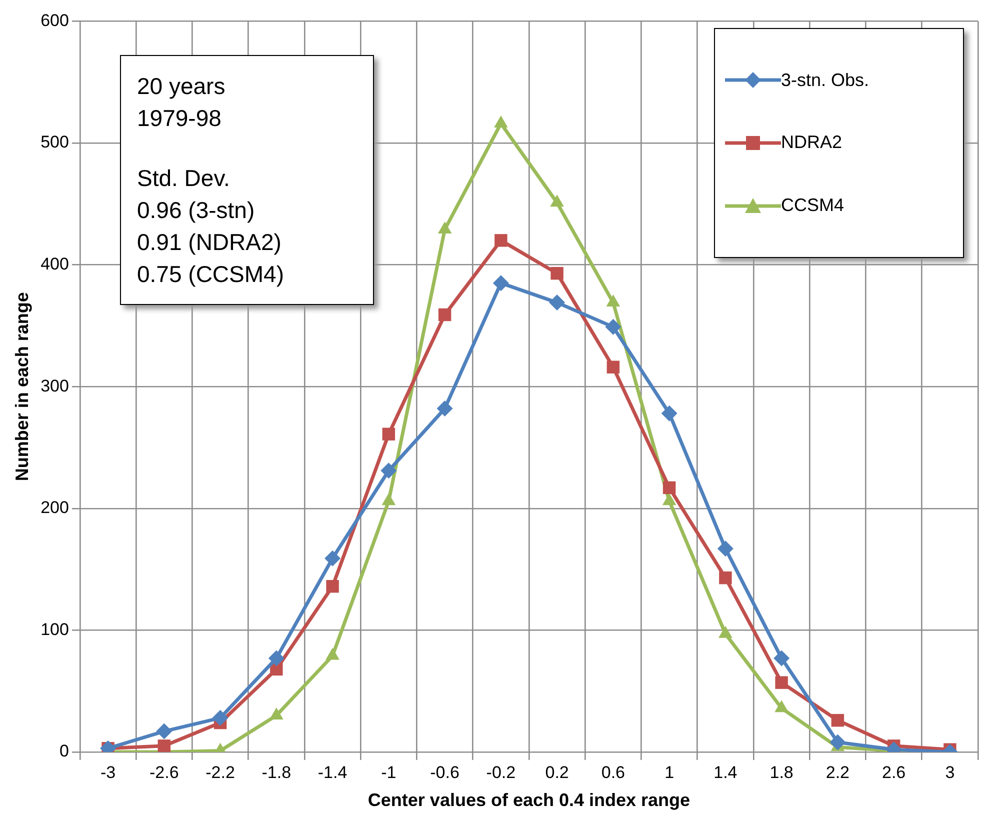 The width and height of the screenshot is (994, 824). Describe the element at coordinates (669, 772) in the screenshot. I see `x-tick-label: 1` at that location.